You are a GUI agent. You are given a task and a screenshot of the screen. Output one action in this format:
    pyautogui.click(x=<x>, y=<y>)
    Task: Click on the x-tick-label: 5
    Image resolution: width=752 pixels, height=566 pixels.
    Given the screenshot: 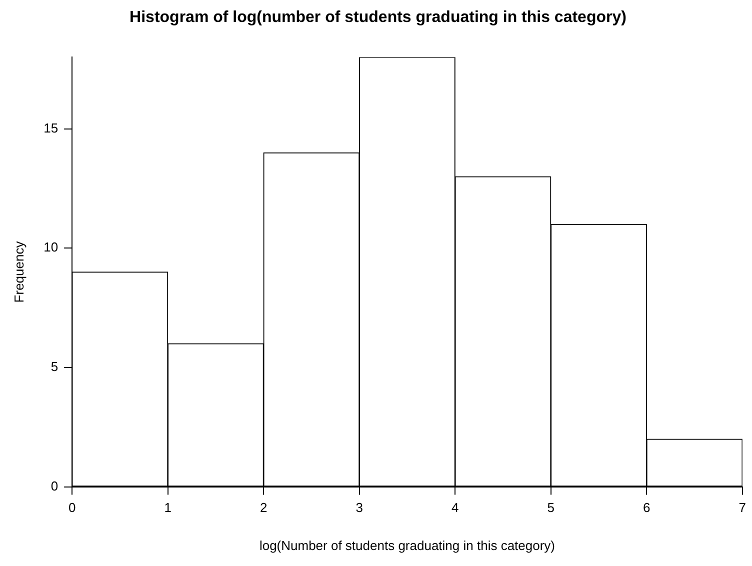 What is the action you would take?
    pyautogui.click(x=550, y=508)
    